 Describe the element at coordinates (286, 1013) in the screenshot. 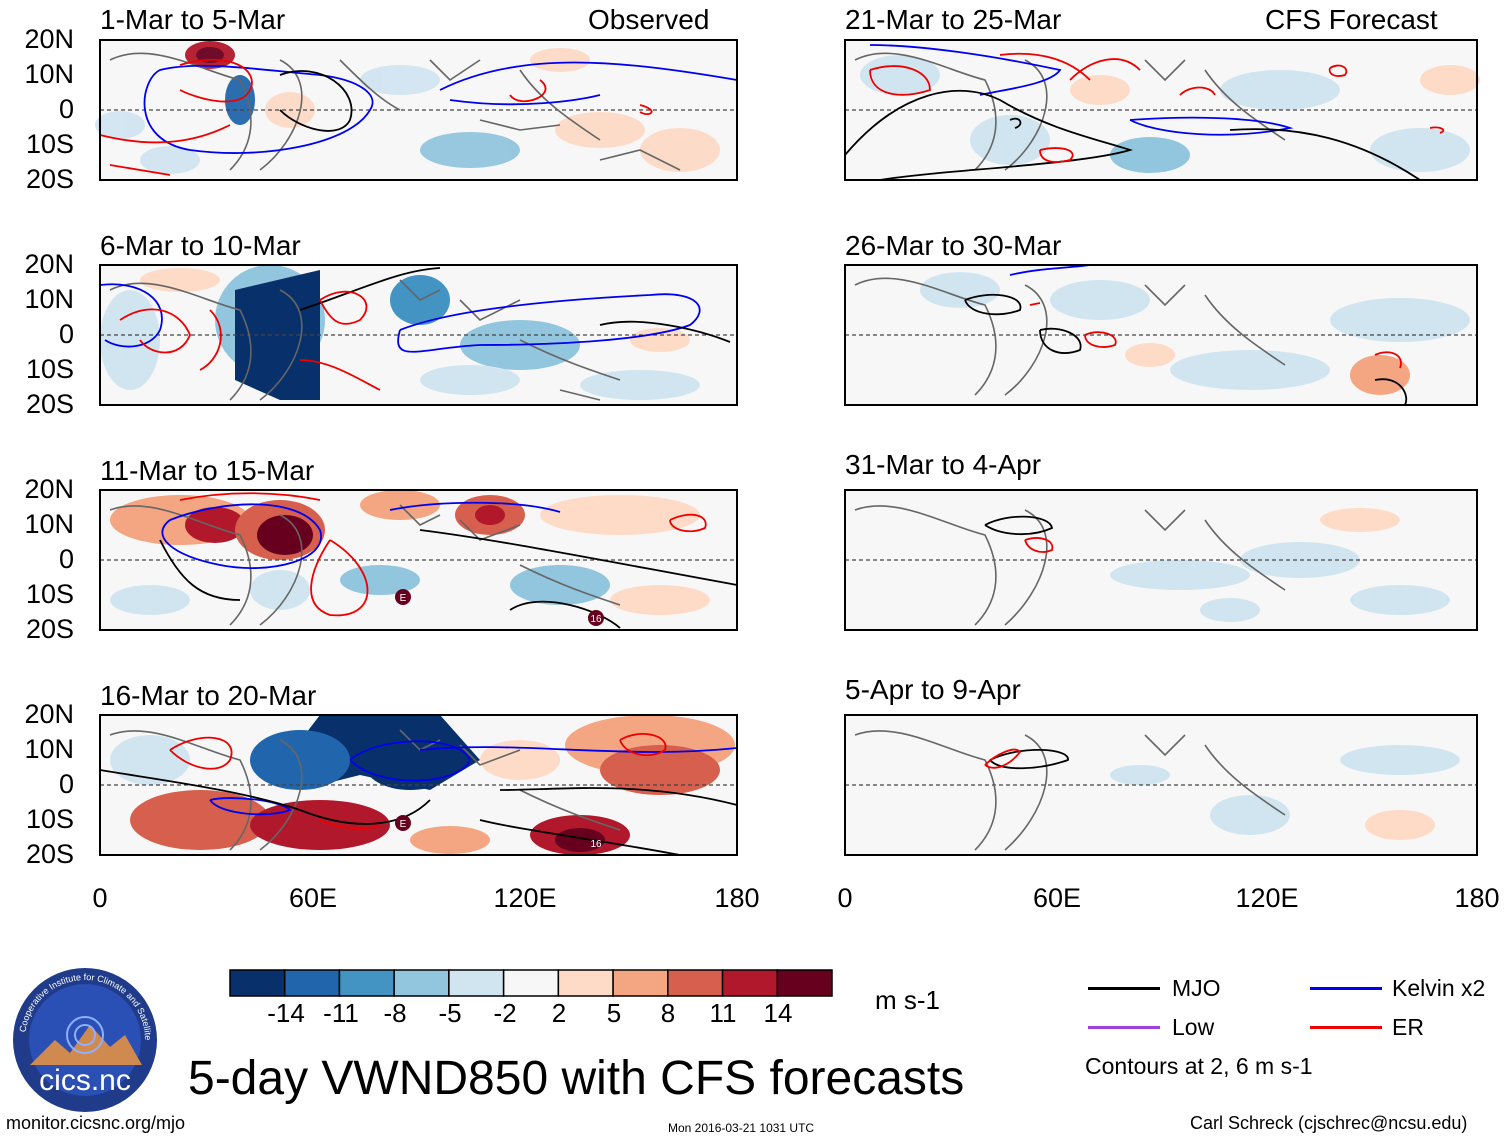

I see `colorbar-label: -14` at that location.